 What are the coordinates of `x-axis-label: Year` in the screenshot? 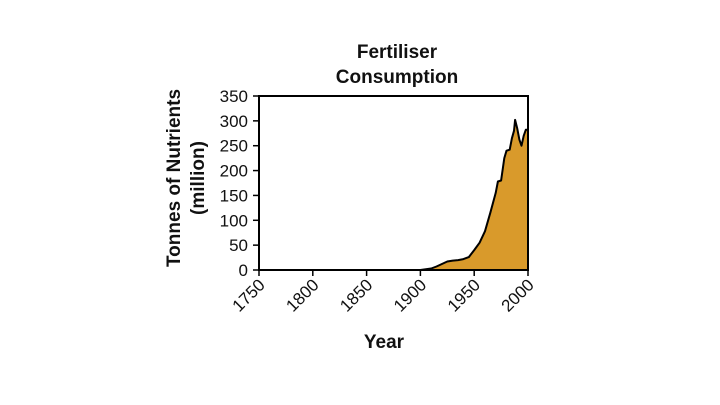 It's located at (384, 342).